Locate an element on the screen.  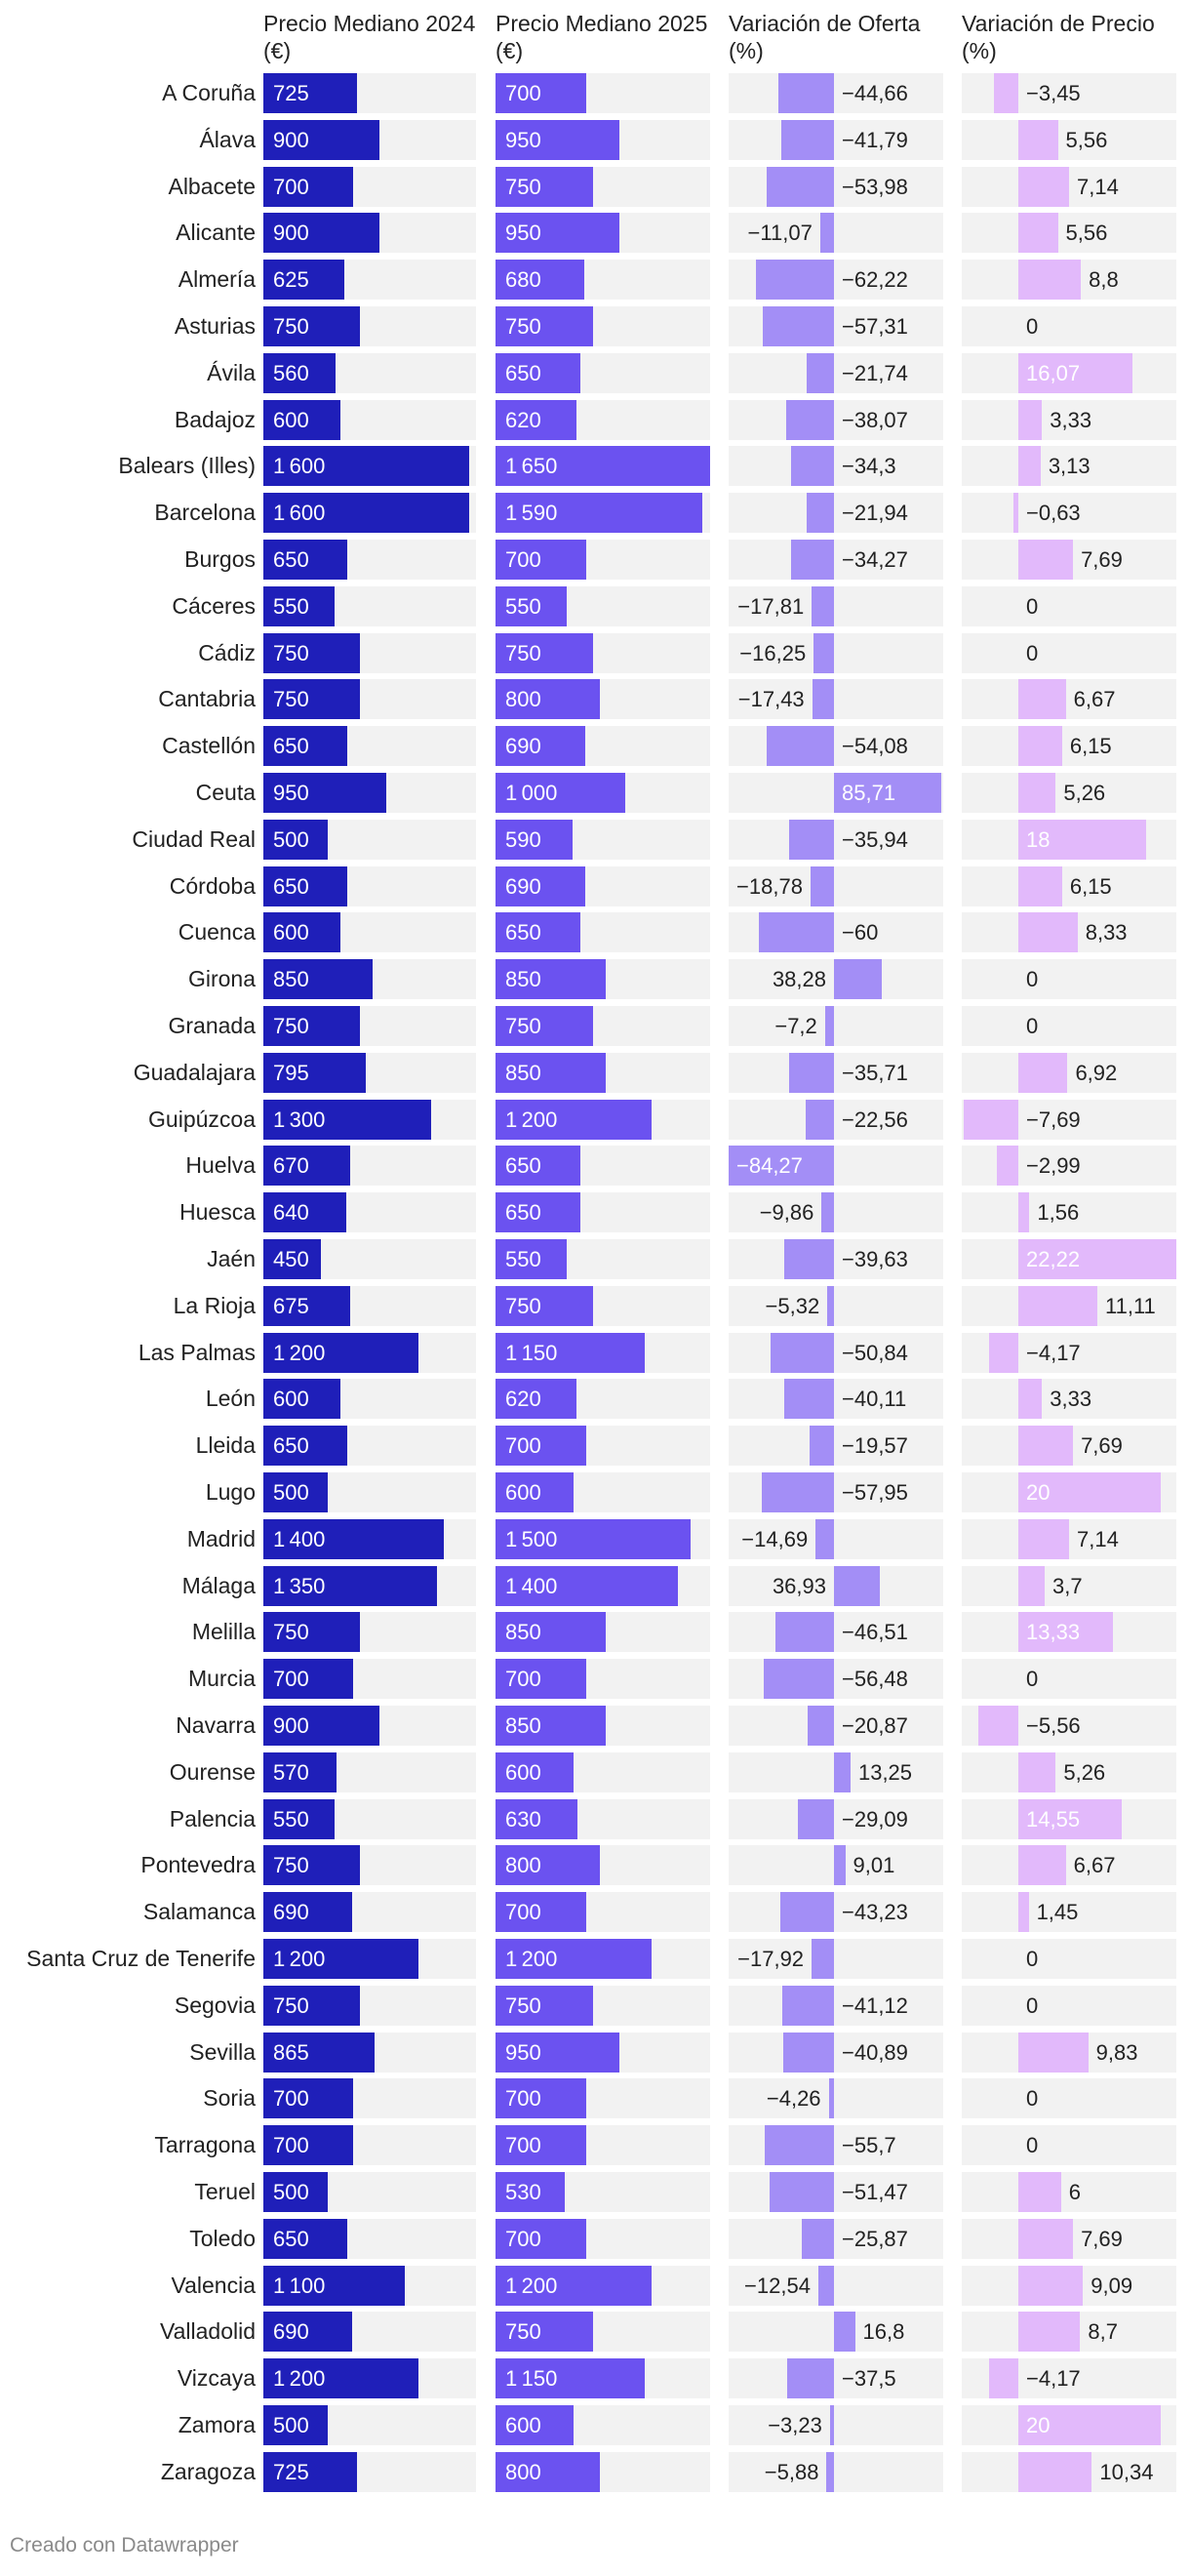
price-2024-value: 1 400 is located at coordinates (299, 1538).